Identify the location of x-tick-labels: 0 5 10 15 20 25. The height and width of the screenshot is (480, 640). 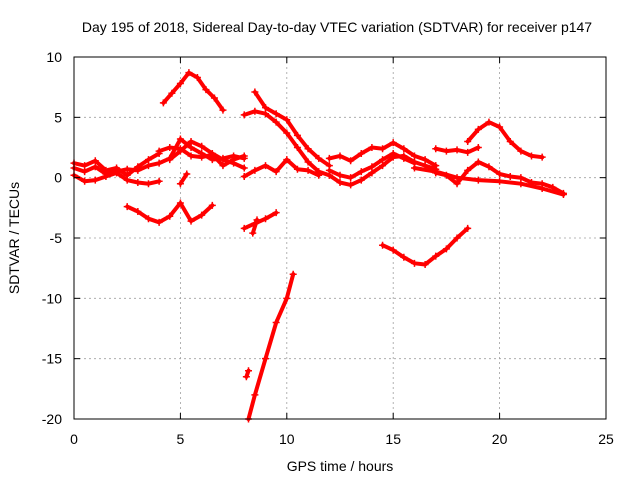
(342, 439).